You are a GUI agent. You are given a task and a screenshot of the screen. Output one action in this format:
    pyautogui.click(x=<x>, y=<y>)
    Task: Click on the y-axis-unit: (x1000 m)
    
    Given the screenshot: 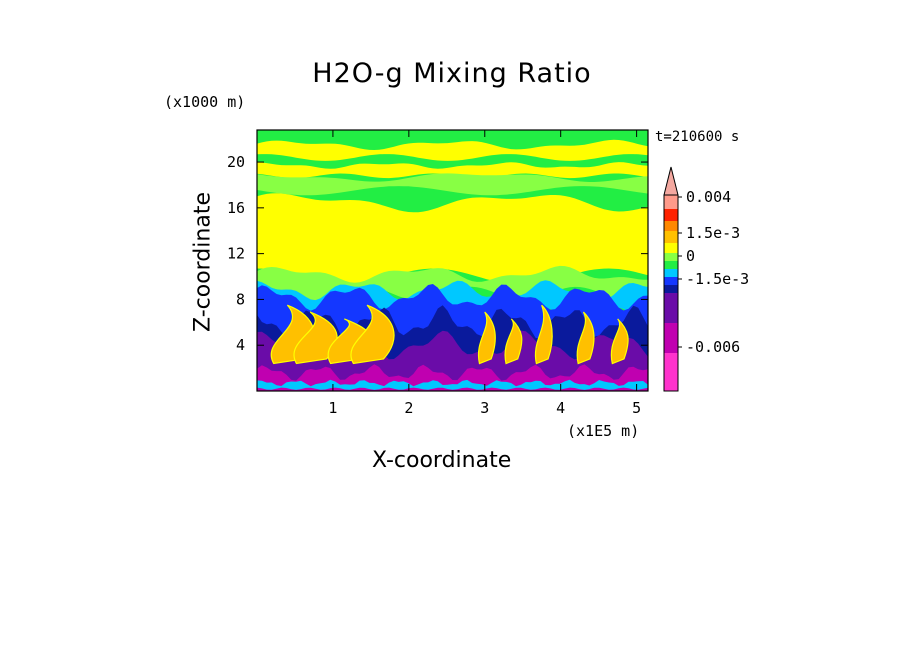 What is the action you would take?
    pyautogui.click(x=205, y=102)
    